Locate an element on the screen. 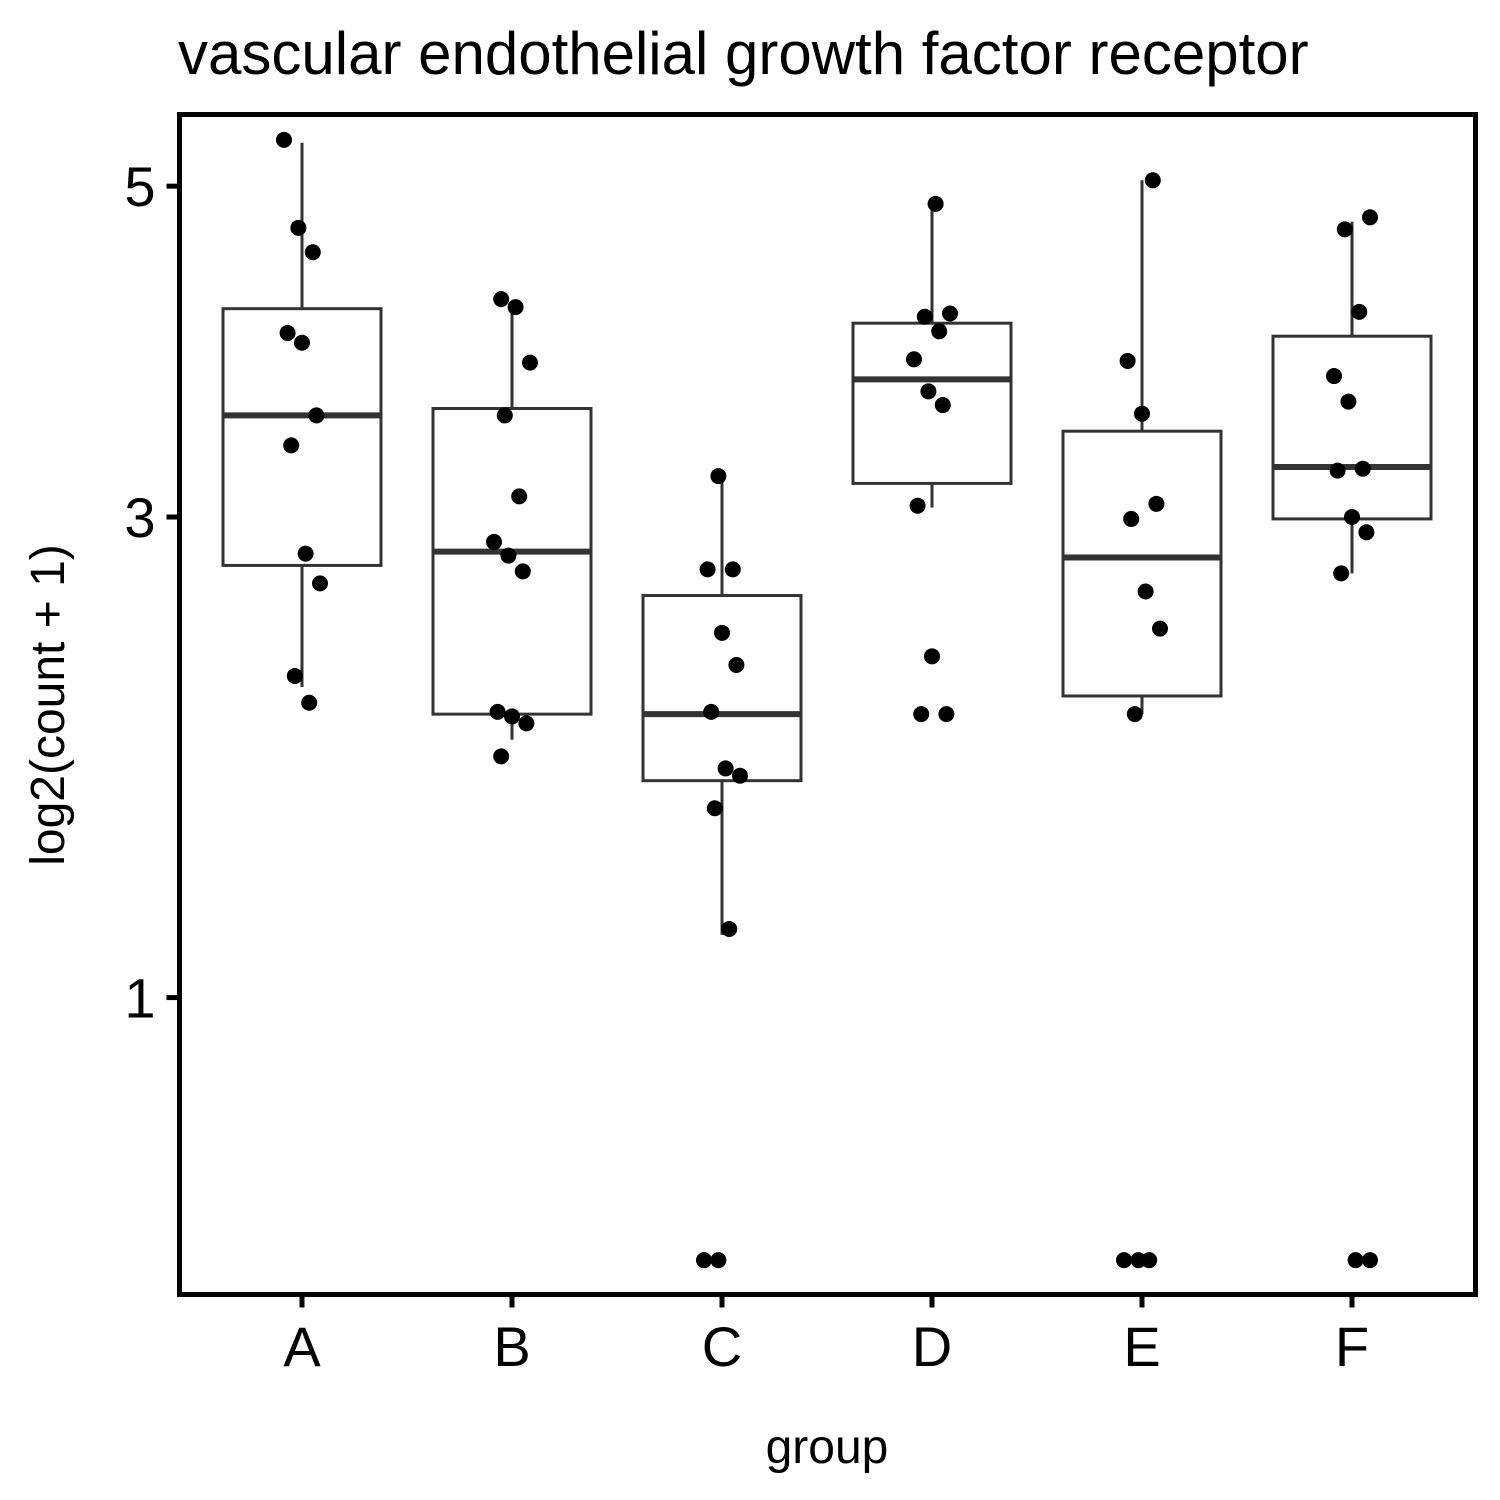  x-tick-label: E is located at coordinates (1141, 1346).